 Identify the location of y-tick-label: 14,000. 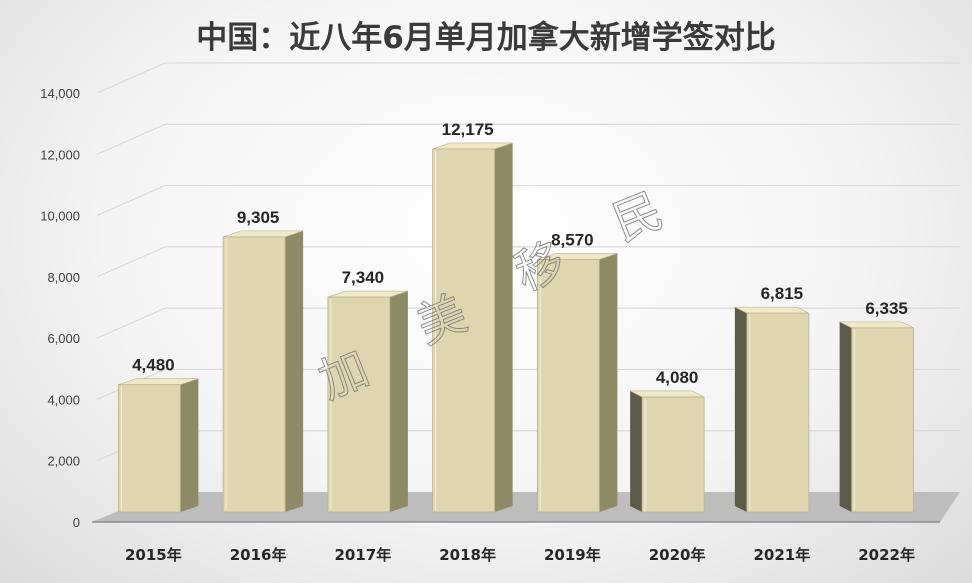
(60, 93).